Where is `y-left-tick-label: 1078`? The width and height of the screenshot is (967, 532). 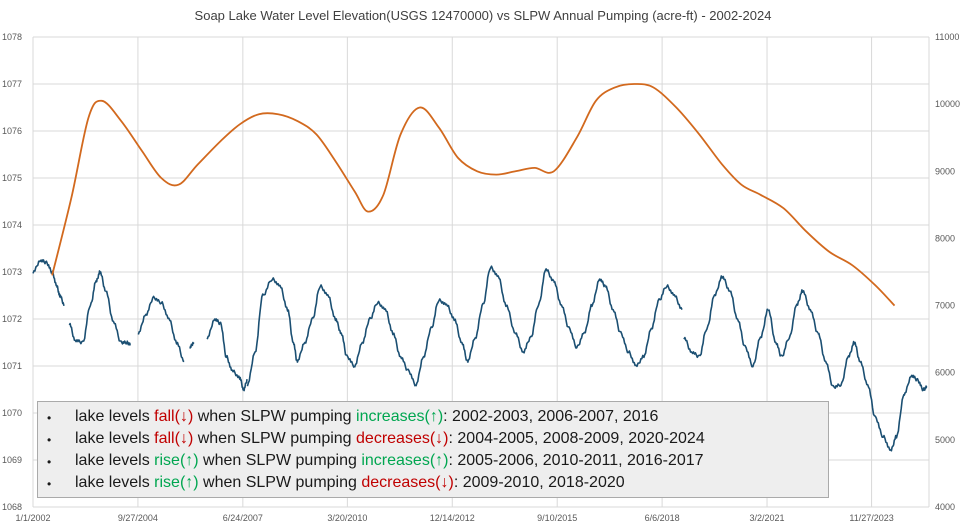
y-left-tick-label: 1078 is located at coordinates (12, 37).